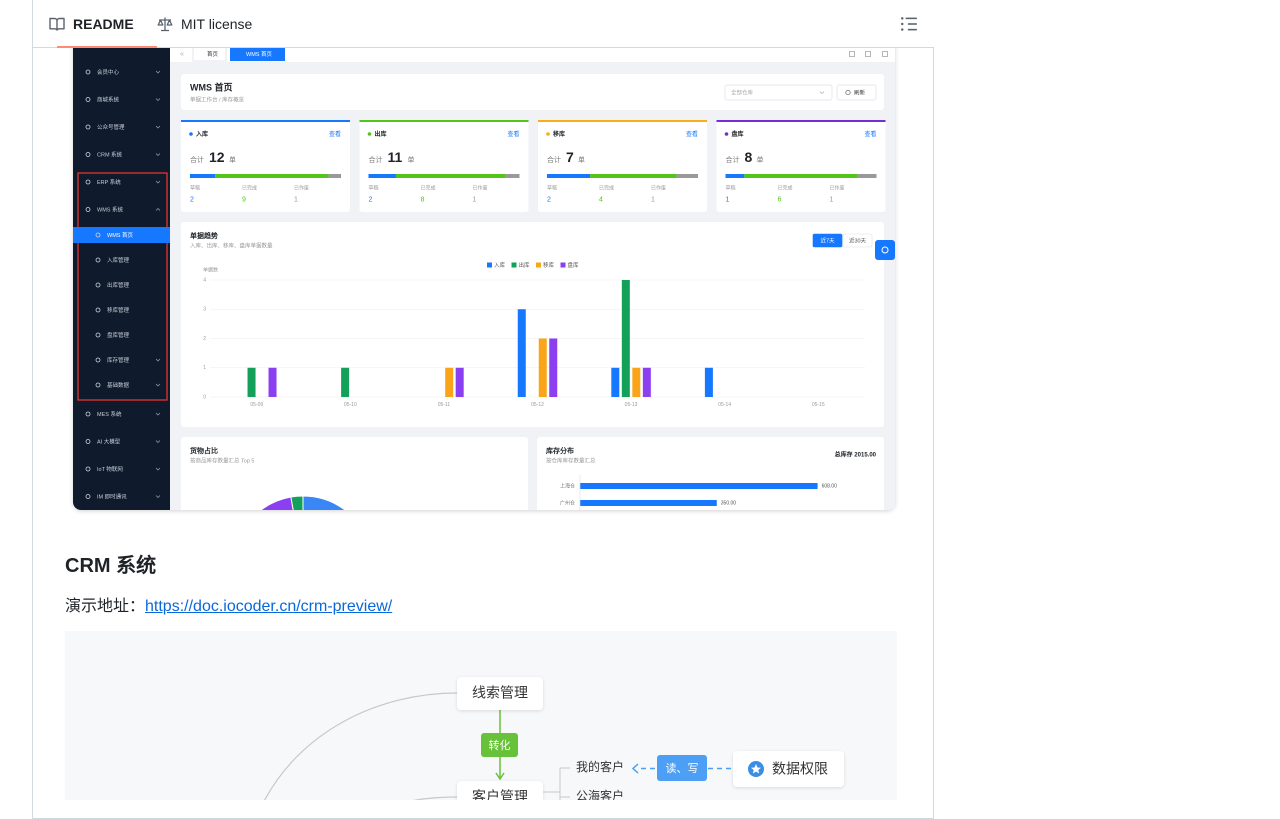 The image size is (1280, 819). I want to click on y-tick-label: 3, so click(204, 310).